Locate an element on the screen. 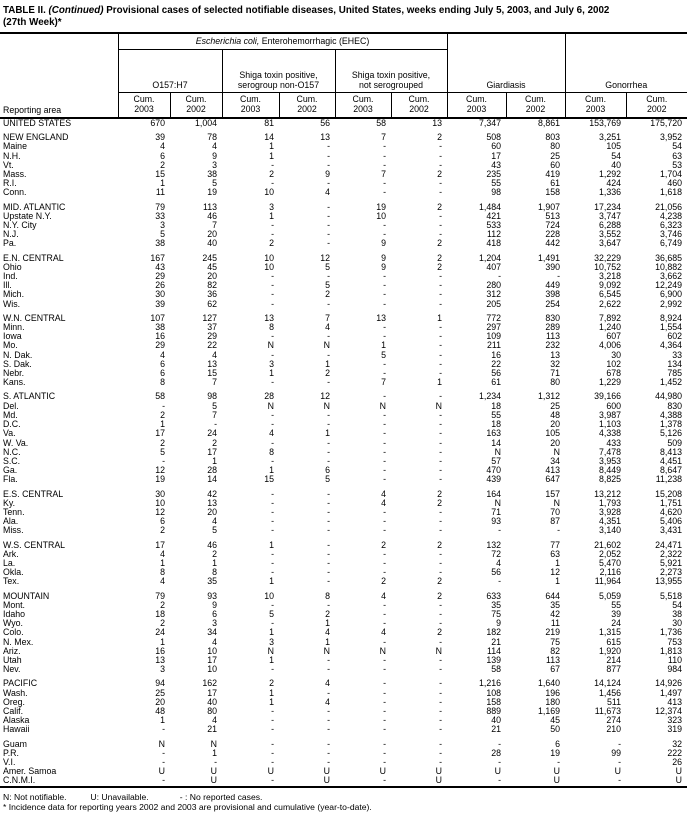 The image size is (687, 813). value-cell: 439 is located at coordinates (493, 480).